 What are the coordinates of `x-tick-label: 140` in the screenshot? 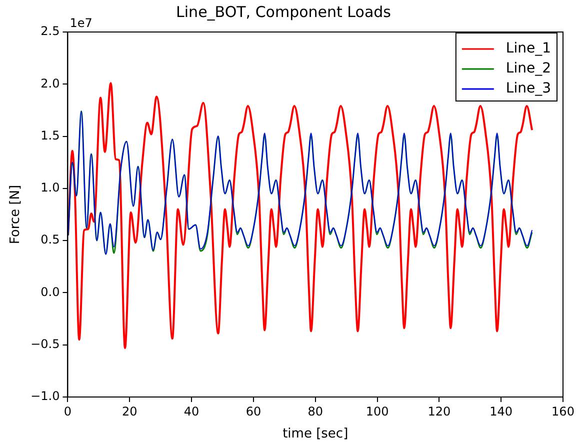 It's located at (501, 411).